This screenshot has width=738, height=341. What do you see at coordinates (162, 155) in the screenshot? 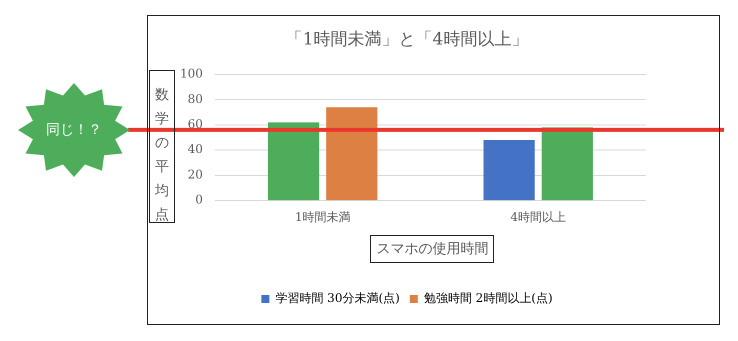
I see `y-axis-title: 数学の平均点` at bounding box center [162, 155].